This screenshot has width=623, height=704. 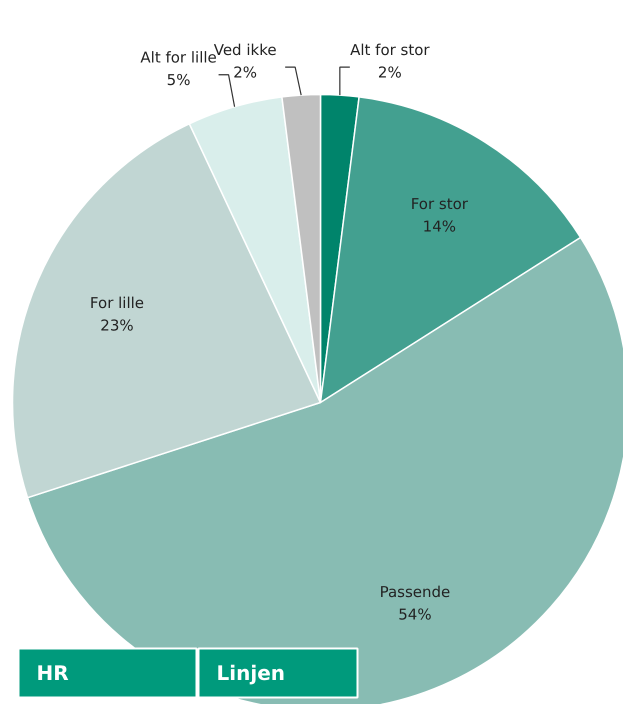 What do you see at coordinates (178, 57) in the screenshot?
I see `slice-label: Alt for lille` at bounding box center [178, 57].